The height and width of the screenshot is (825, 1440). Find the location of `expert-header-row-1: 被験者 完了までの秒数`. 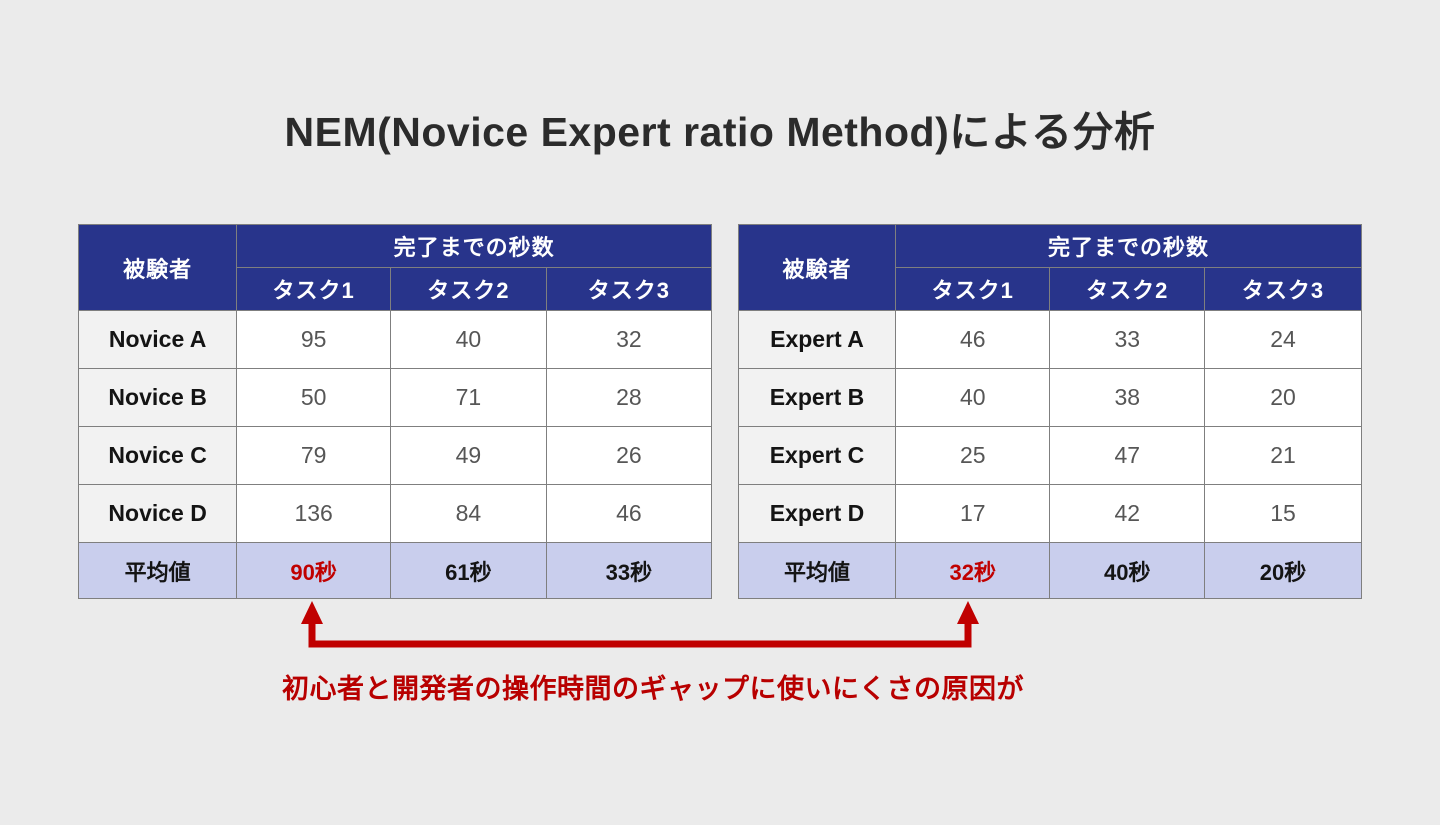

expert-header-row-1: 被験者 完了までの秒数 is located at coordinates (1050, 267).